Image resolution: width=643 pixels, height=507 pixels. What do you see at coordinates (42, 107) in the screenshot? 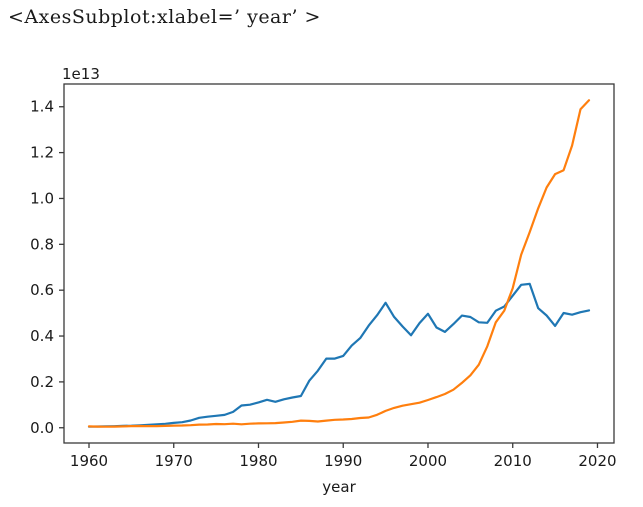
I see `y-tick-label: 1.4` at bounding box center [42, 107].